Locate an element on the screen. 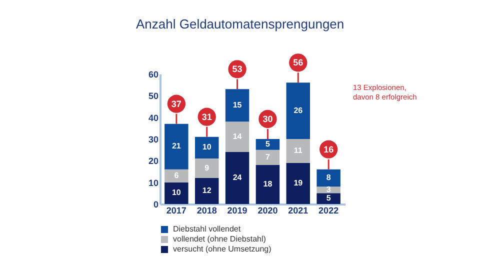  data-label: 19 is located at coordinates (299, 183).